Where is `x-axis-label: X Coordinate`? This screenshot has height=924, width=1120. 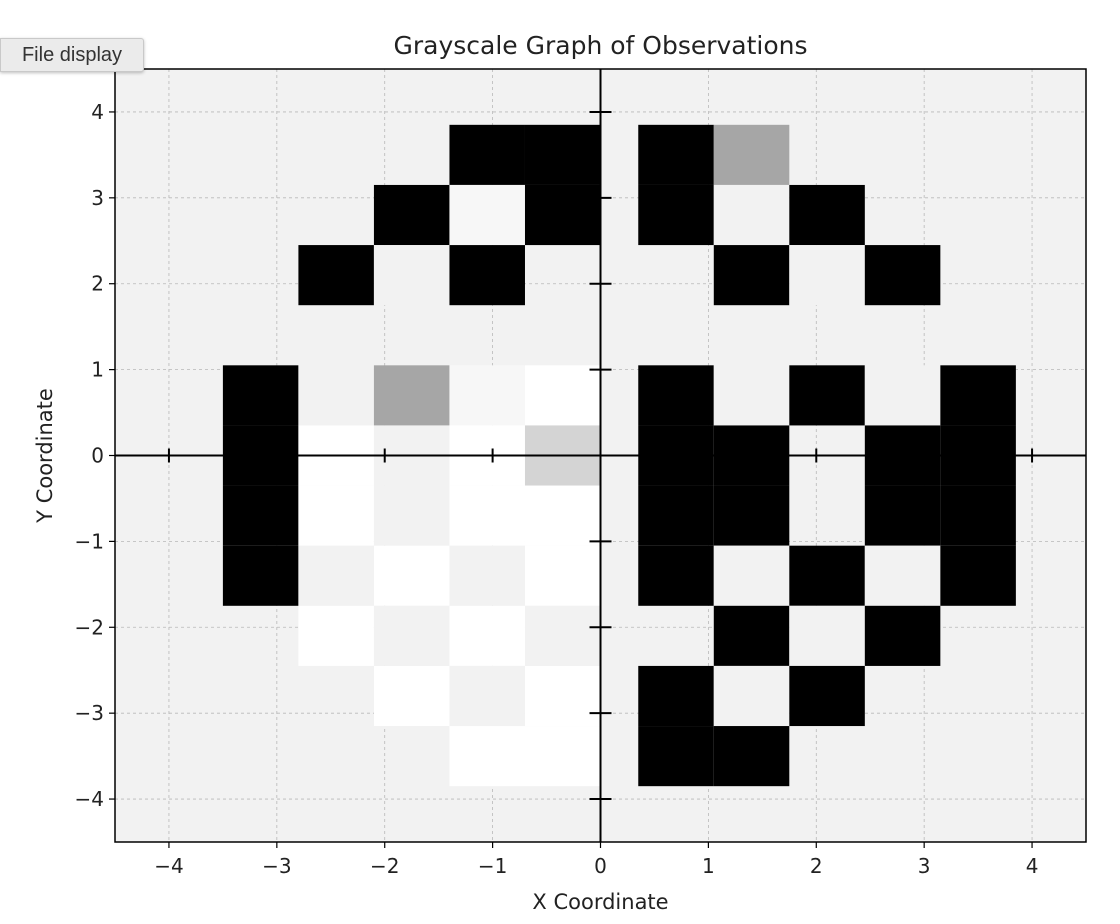
x-axis-label: X Coordinate is located at coordinates (600, 902).